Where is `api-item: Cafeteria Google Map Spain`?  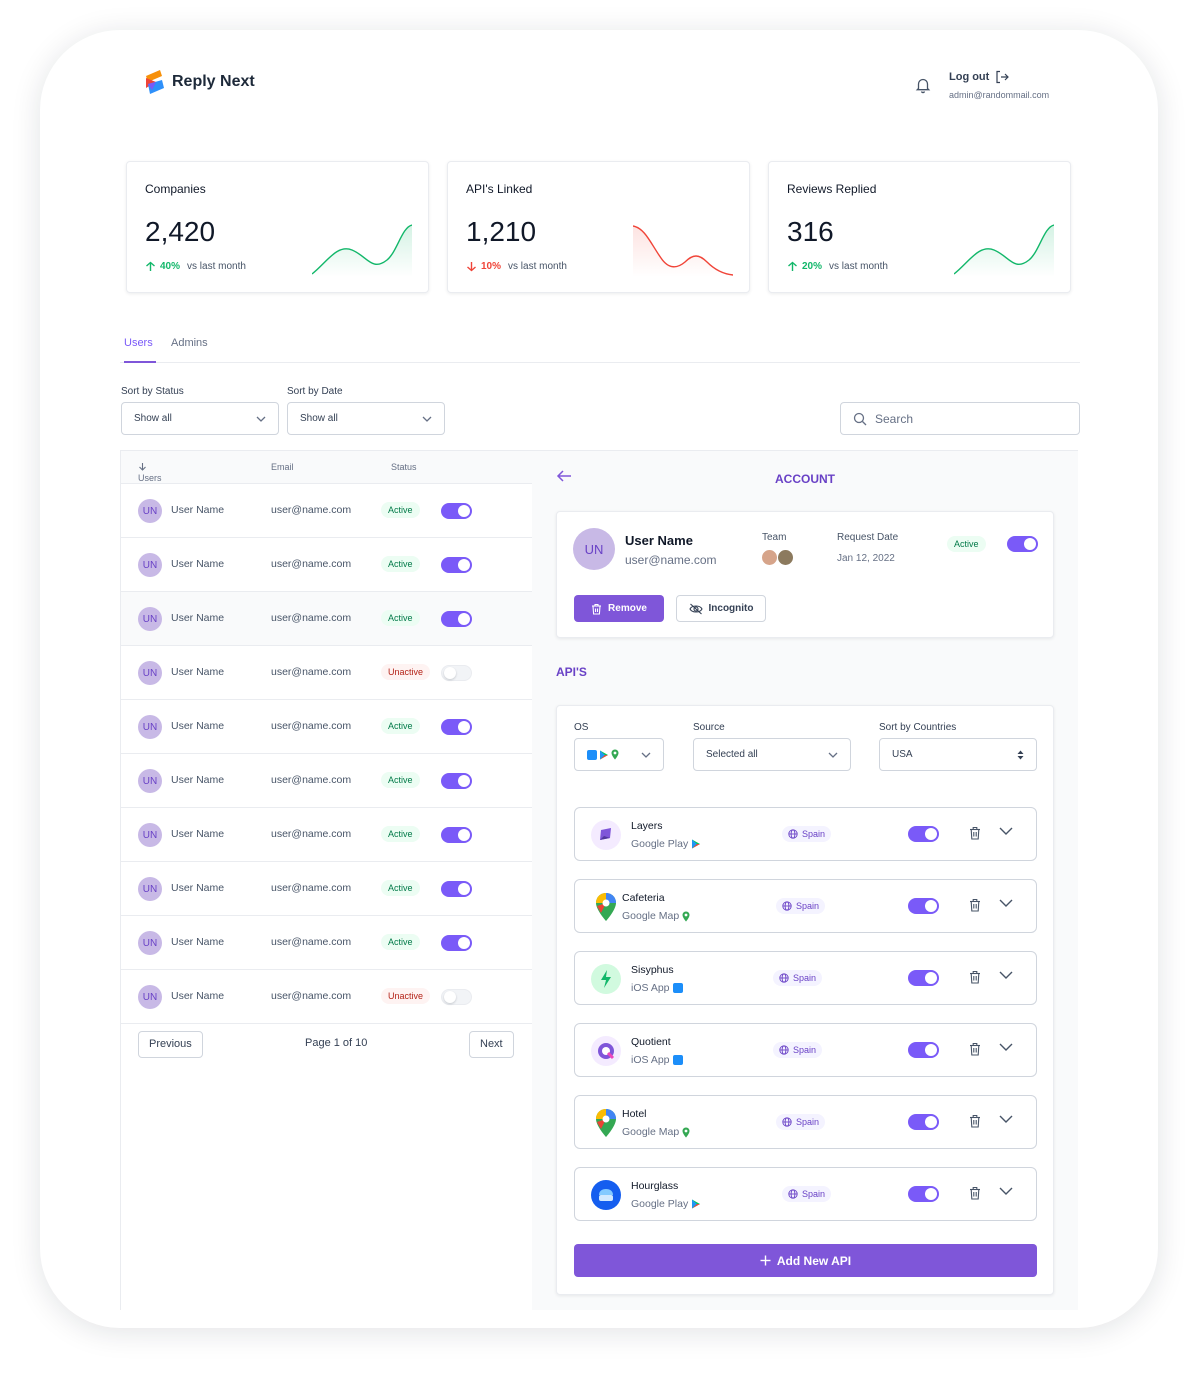 api-item: Cafeteria Google Map Spain is located at coordinates (805, 906).